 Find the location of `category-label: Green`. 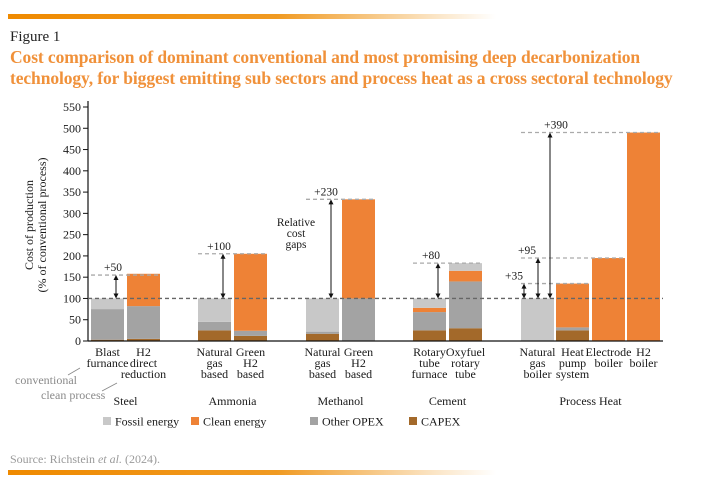

category-label: Green is located at coordinates (250, 352).